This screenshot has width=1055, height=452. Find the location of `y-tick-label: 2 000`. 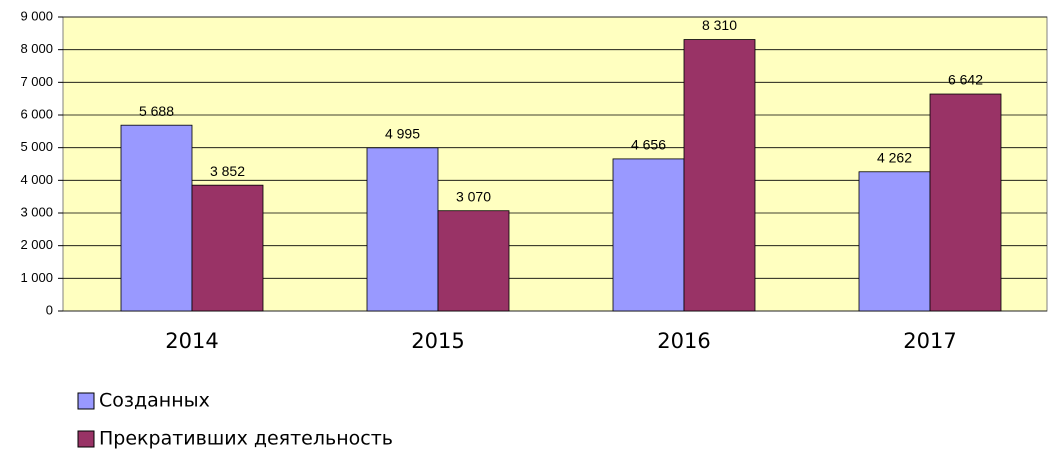

y-tick-label: 2 000 is located at coordinates (36, 244).